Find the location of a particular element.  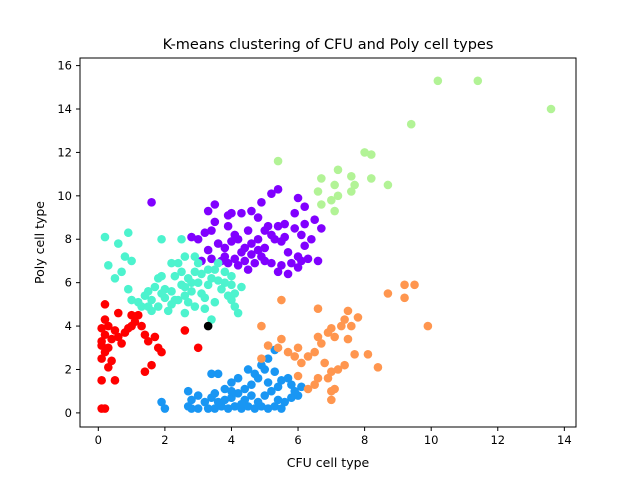

x-tick-label: 4 is located at coordinates (231, 440).